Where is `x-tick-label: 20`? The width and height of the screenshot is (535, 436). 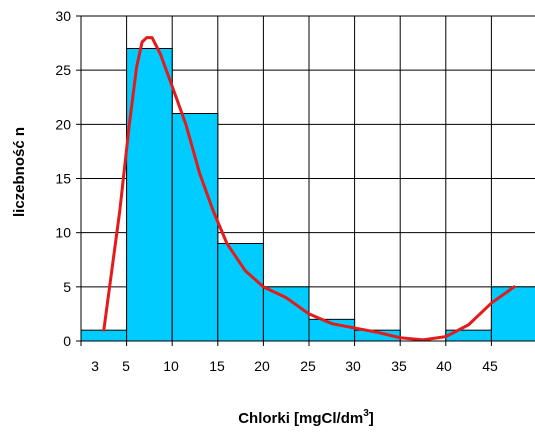
x-tick-label: 20 is located at coordinates (262, 366).